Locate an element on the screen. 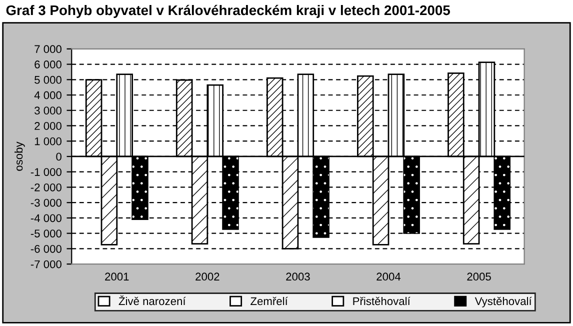 This screenshot has height=326, width=573. x-tick-label: 2001 is located at coordinates (117, 276).